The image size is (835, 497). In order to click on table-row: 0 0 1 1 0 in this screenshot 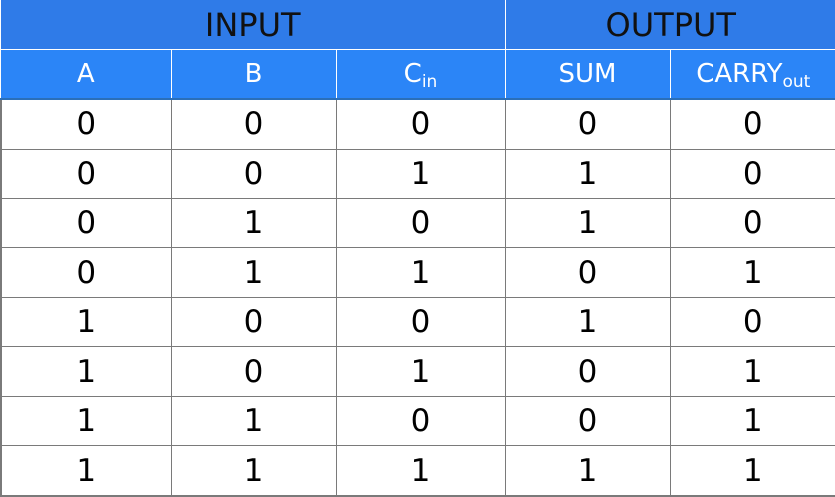, I will do `click(417, 173)`.